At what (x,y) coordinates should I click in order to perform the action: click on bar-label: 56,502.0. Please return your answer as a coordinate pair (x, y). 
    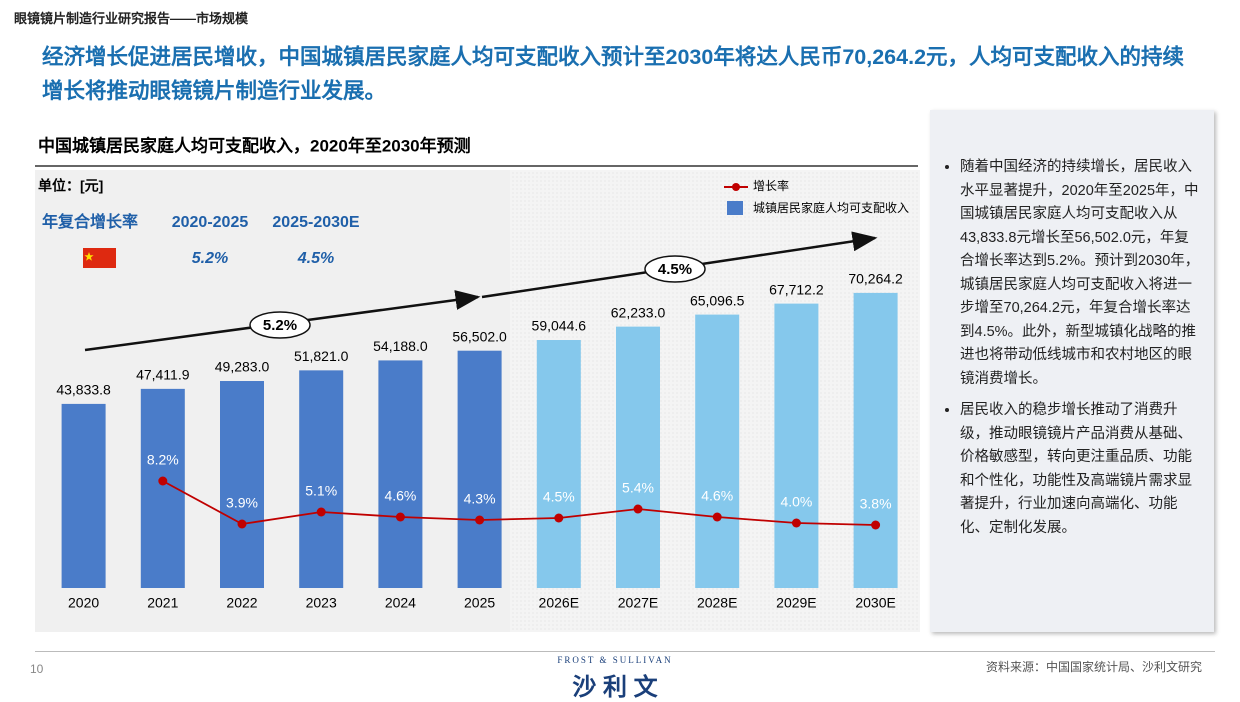
    Looking at the image, I should click on (479, 336).